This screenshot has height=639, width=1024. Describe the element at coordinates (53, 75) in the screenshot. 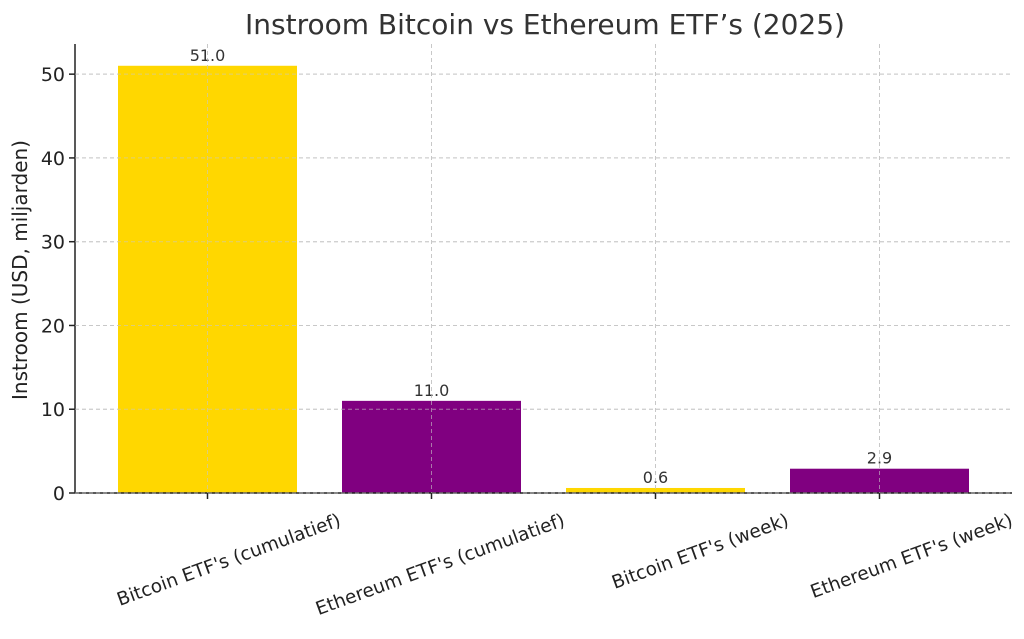

I see `y-tick-label: 50` at that location.